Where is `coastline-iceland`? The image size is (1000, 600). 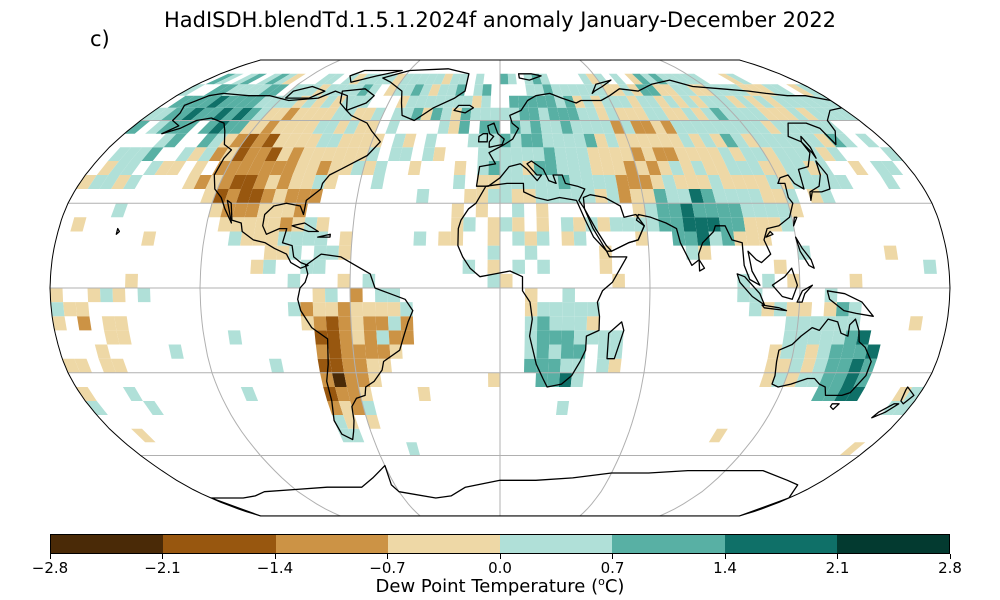
coastline-iceland is located at coordinates (464, 109).